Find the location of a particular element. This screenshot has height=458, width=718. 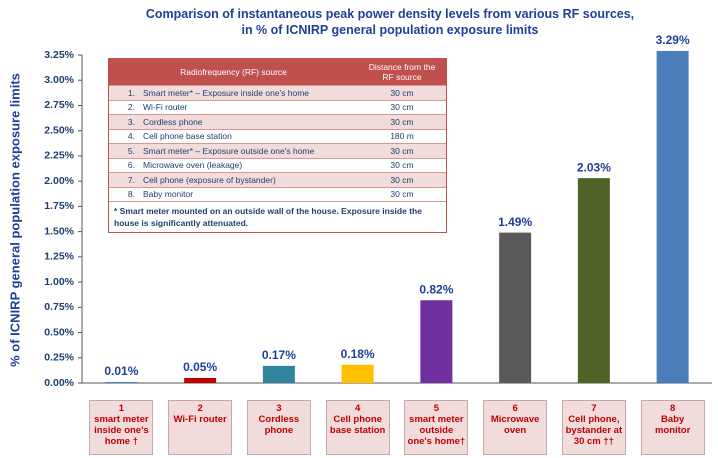

table-row: 2. Wi-Fi router 30 cm is located at coordinates (277, 107).